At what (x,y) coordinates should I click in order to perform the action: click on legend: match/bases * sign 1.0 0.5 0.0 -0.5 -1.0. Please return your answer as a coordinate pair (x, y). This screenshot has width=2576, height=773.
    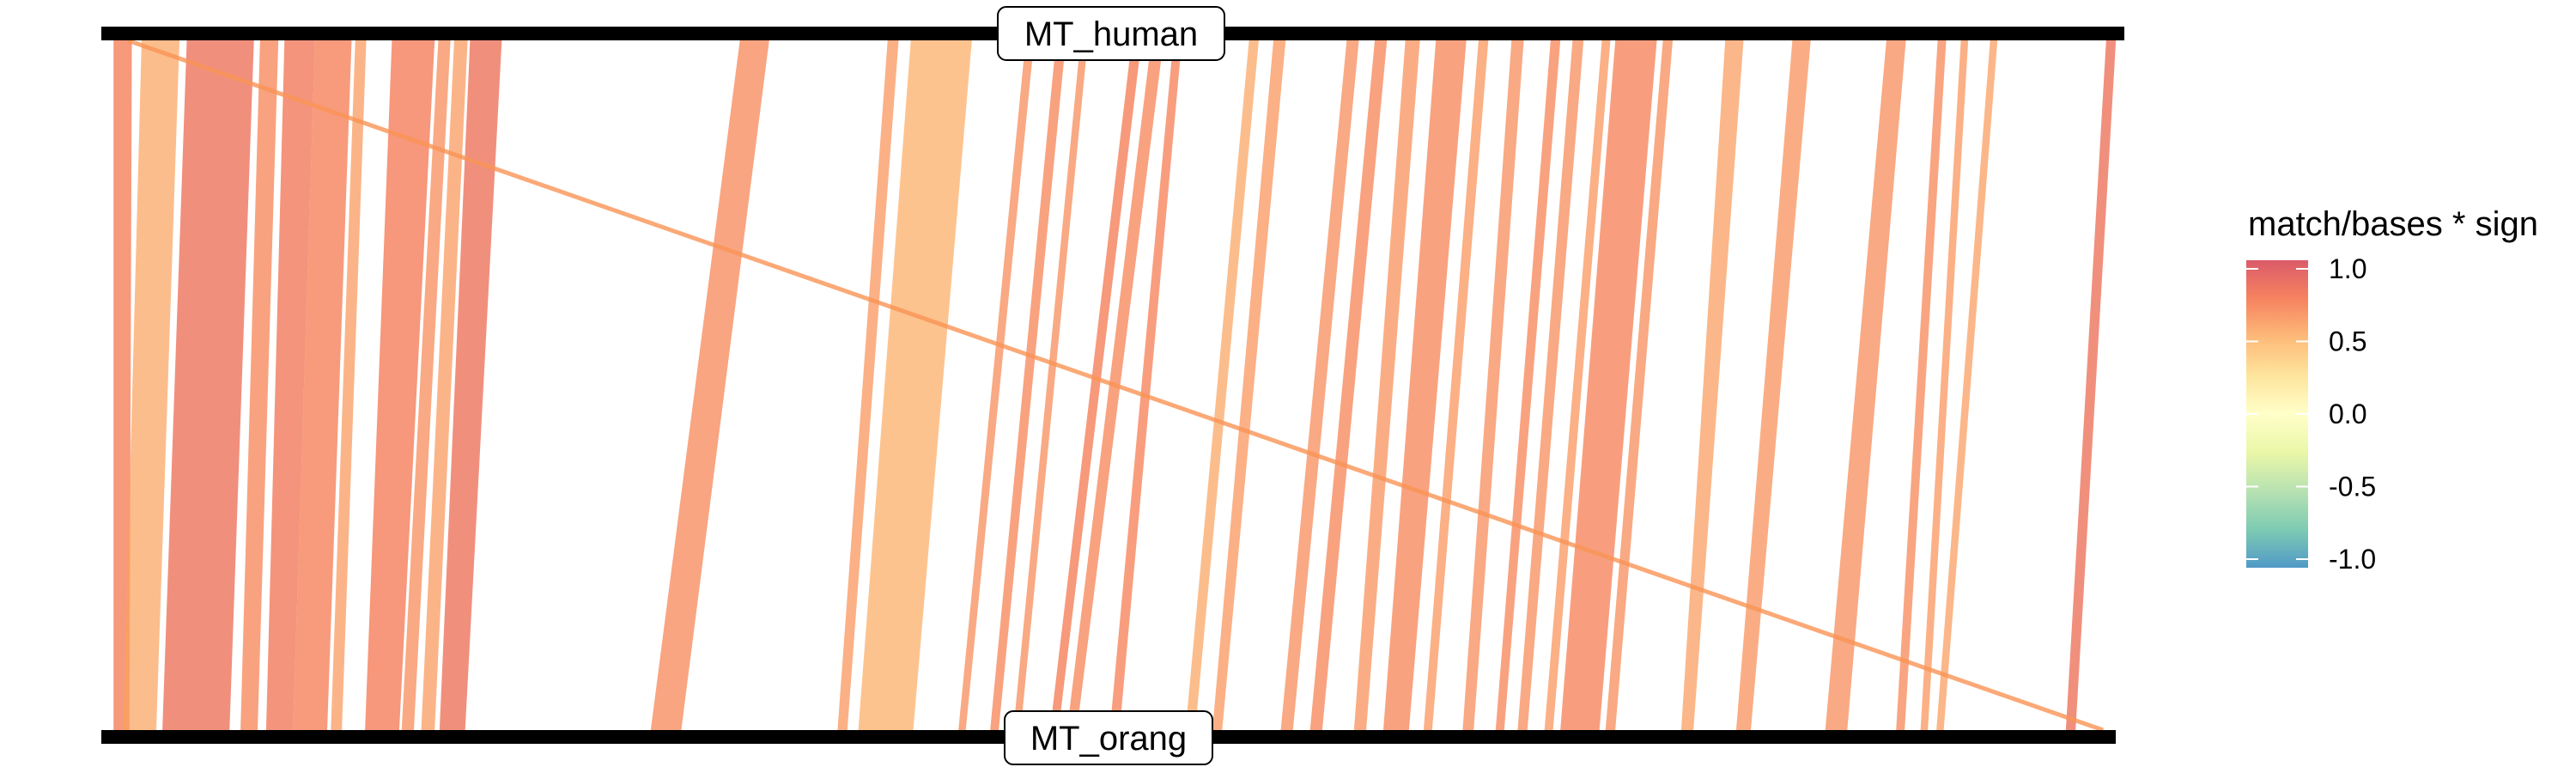
    Looking at the image, I should click on (2392, 390).